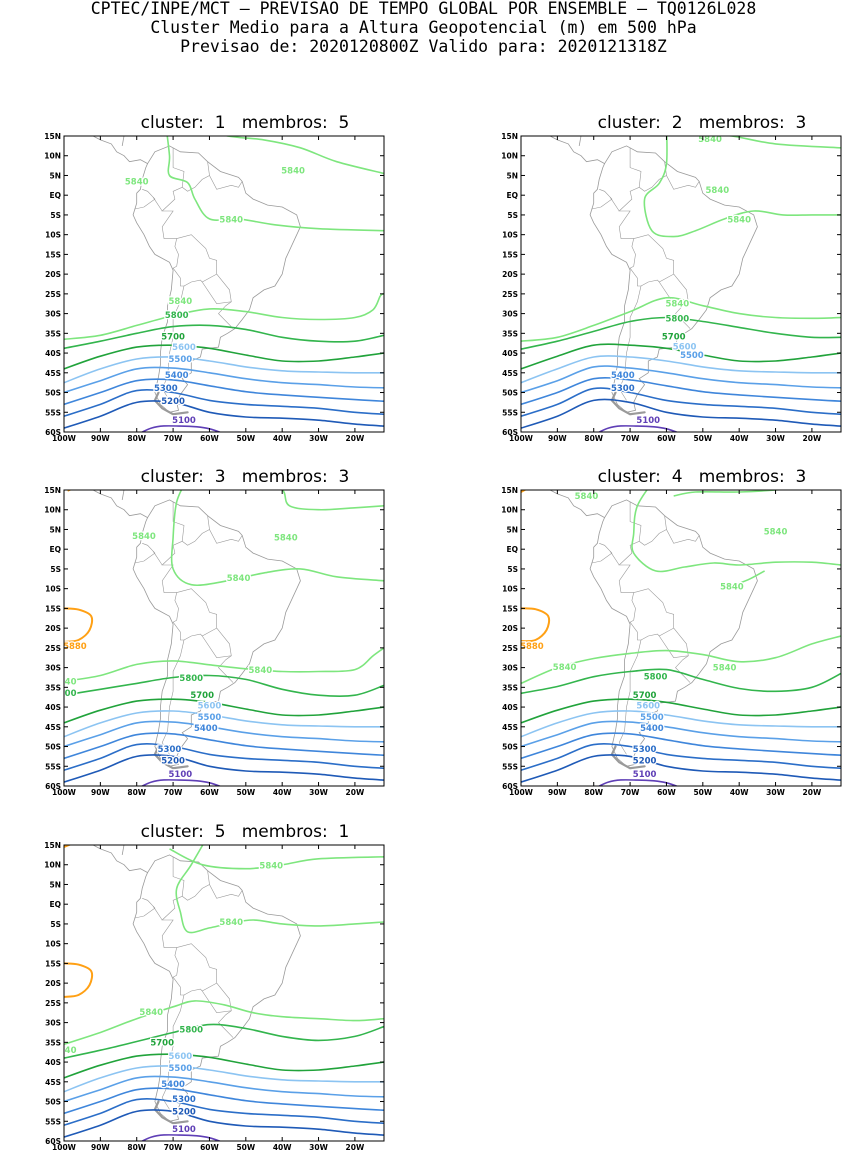 This screenshot has height=1157, width=847. What do you see at coordinates (593, 438) in the screenshot?
I see `lon-label: 80W` at bounding box center [593, 438].